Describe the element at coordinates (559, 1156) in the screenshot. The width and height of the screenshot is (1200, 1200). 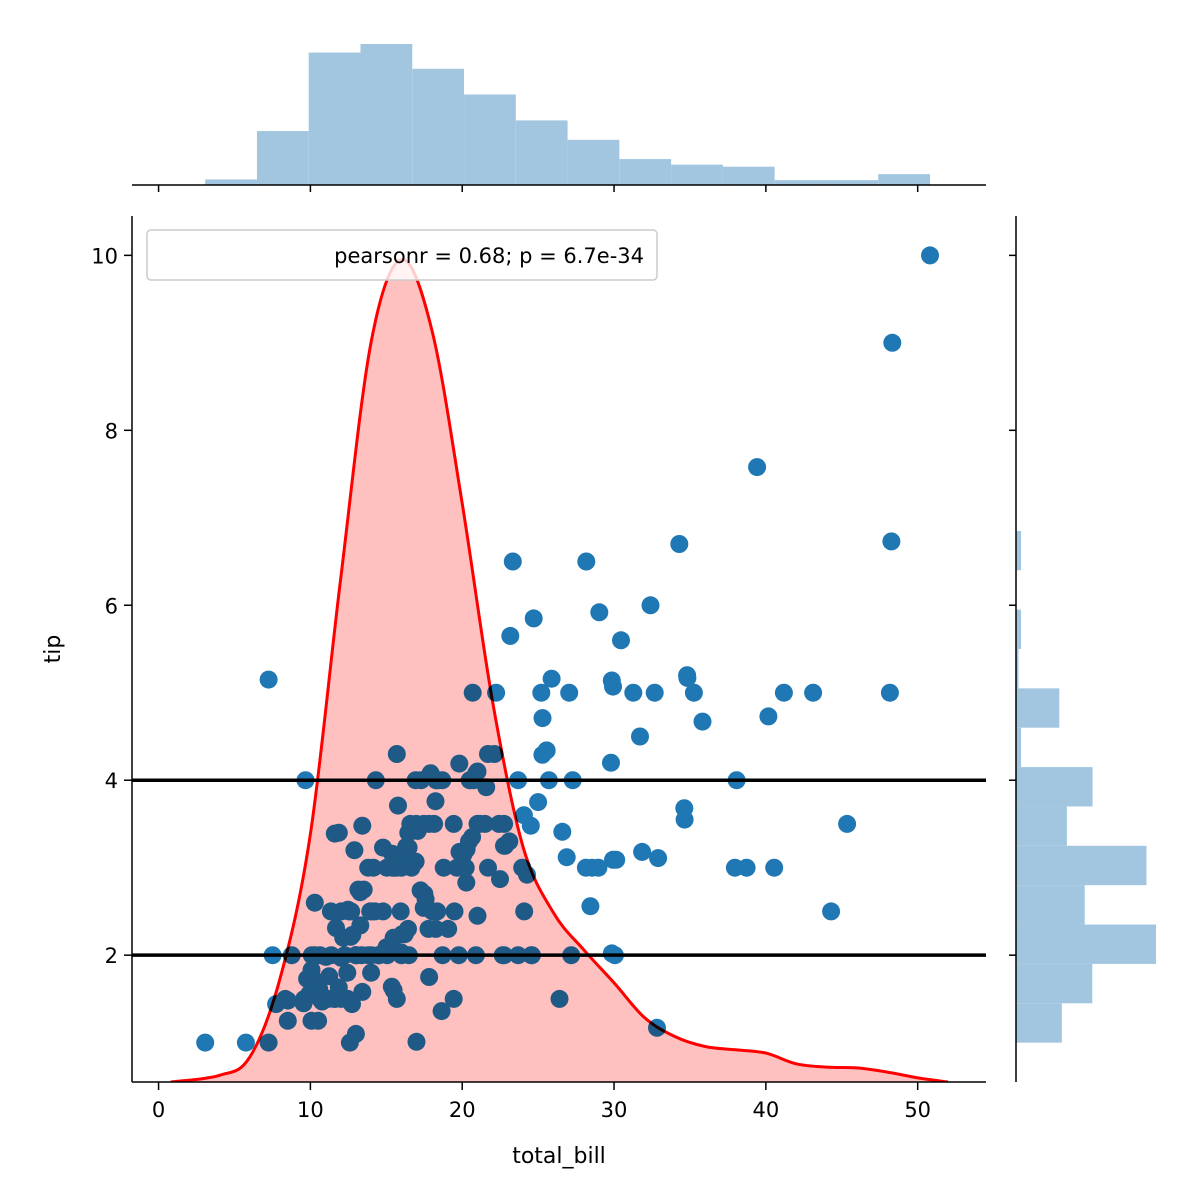
I see `x-axis-label: total_bill` at that location.